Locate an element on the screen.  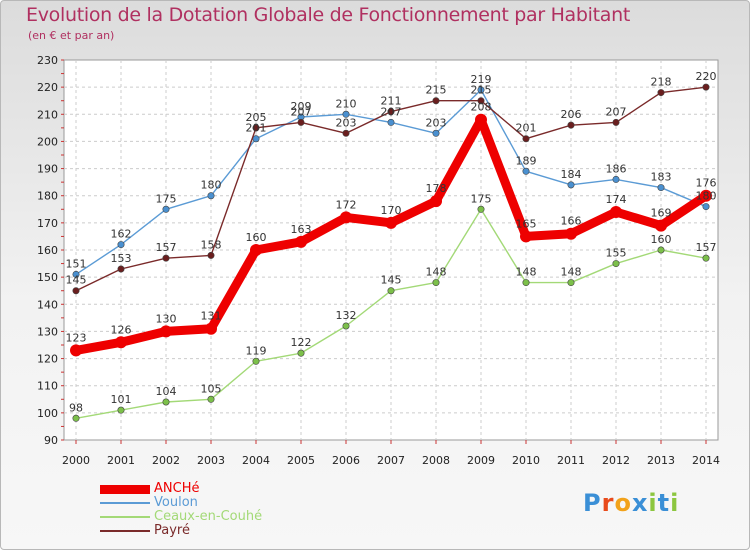
data-label: 206 is located at coordinates (571, 114).